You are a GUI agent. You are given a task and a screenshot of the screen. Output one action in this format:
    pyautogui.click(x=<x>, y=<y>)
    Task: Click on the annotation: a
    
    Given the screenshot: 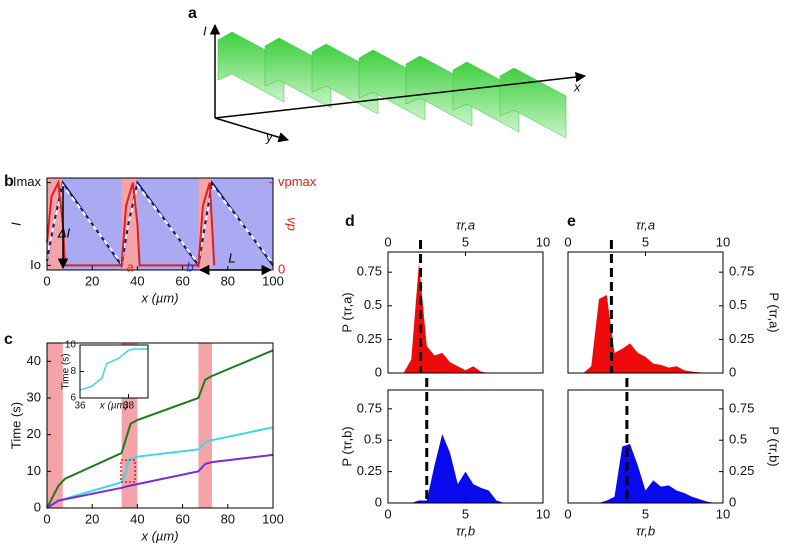 What is the action you would take?
    pyautogui.click(x=129, y=266)
    